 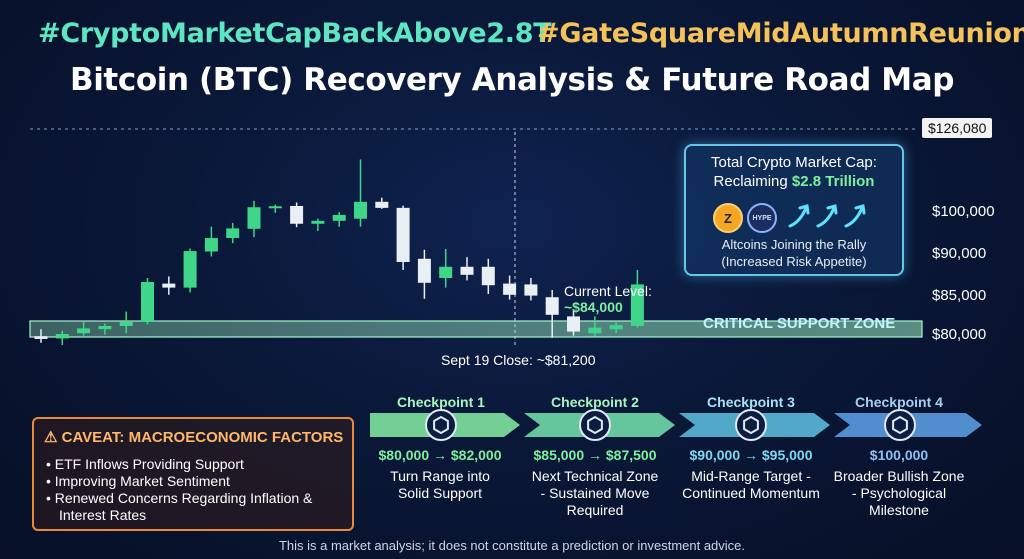 I want to click on y-tick-100000: $100,000, so click(x=963, y=211).